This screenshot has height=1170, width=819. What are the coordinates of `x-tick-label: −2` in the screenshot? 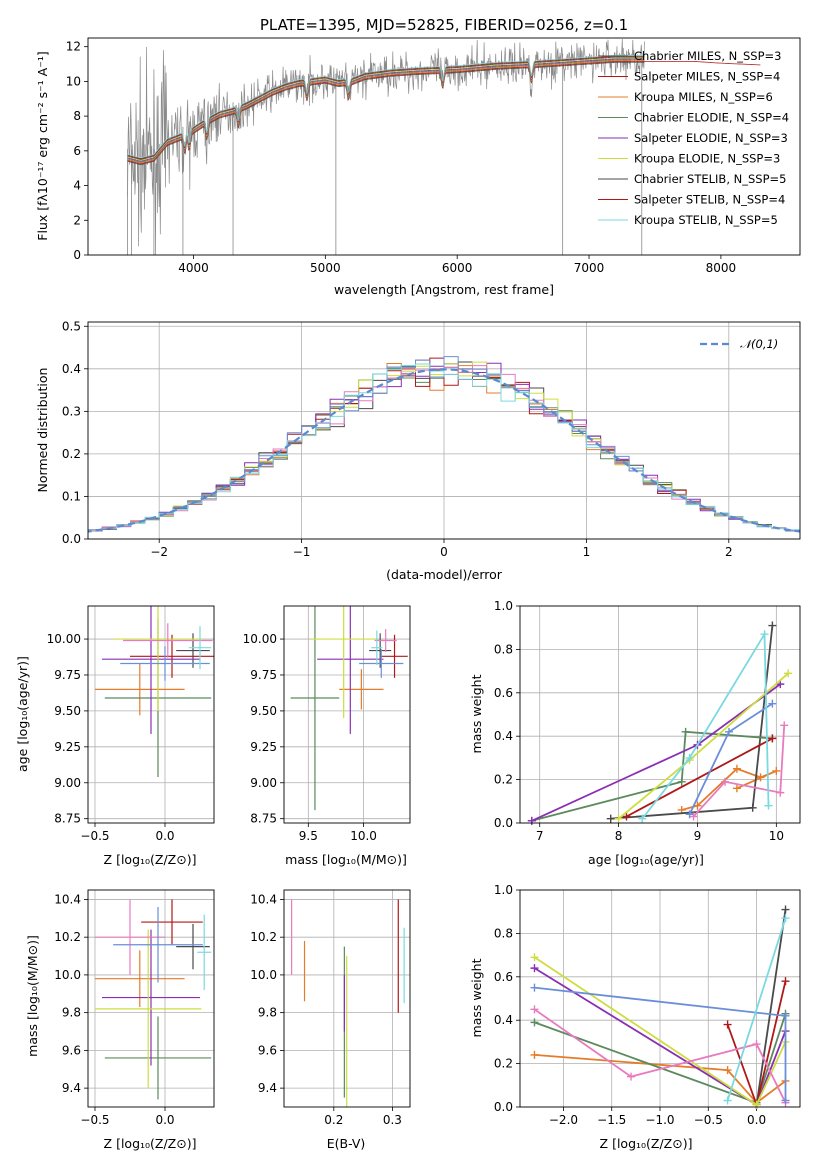 It's located at (159, 552).